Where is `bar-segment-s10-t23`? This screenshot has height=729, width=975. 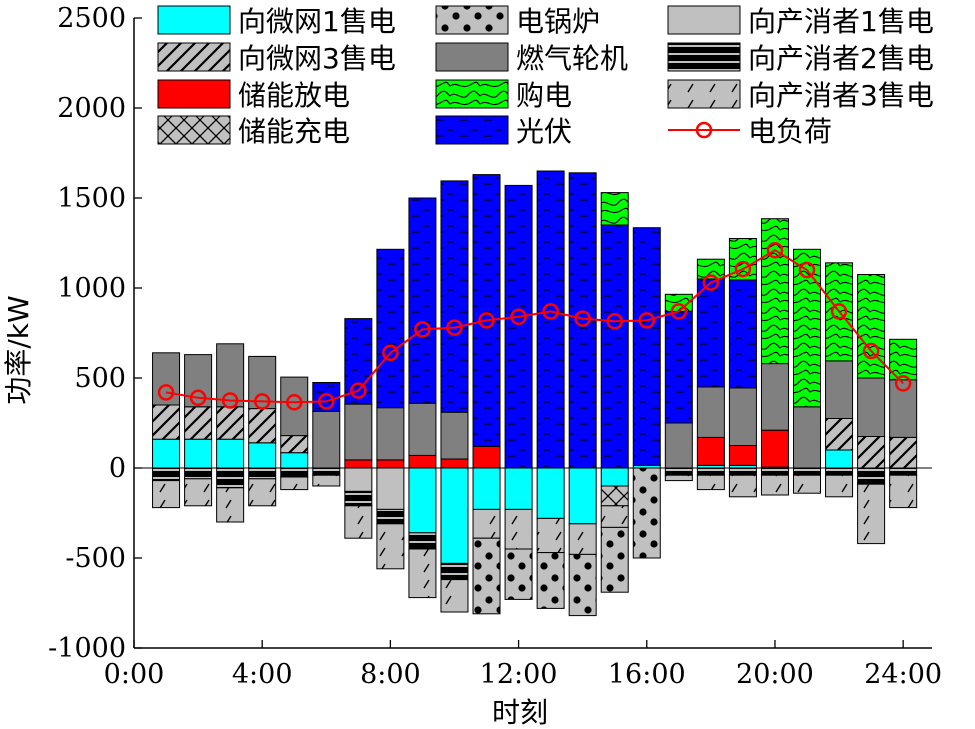 bar-segment-s10-t23 is located at coordinates (871, 514).